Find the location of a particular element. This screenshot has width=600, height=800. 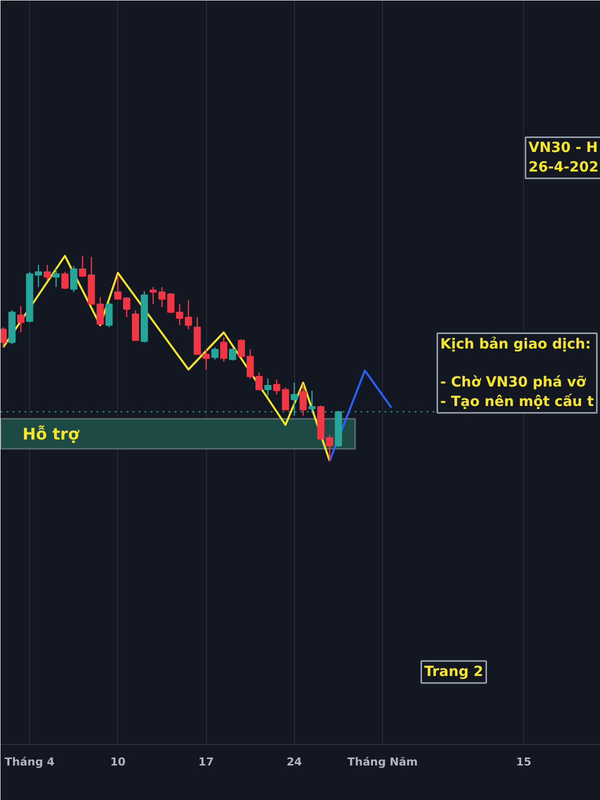

x-tick-label: Tháng Năm is located at coordinates (382, 762).